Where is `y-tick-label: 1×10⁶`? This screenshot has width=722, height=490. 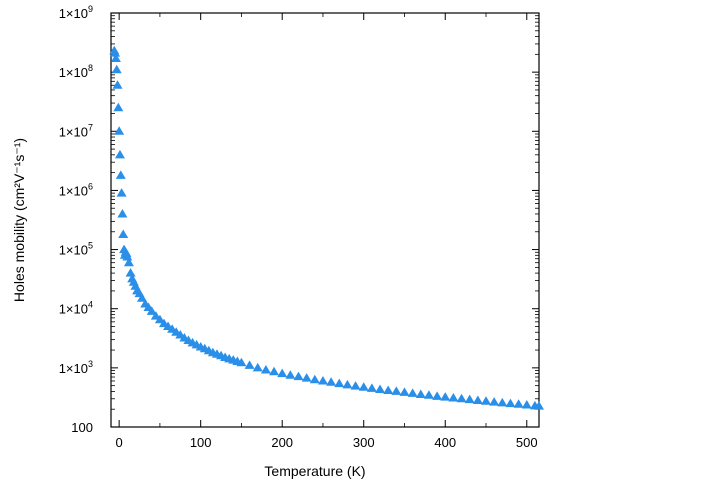 y-tick-label: 1×10⁶ is located at coordinates (76, 189).